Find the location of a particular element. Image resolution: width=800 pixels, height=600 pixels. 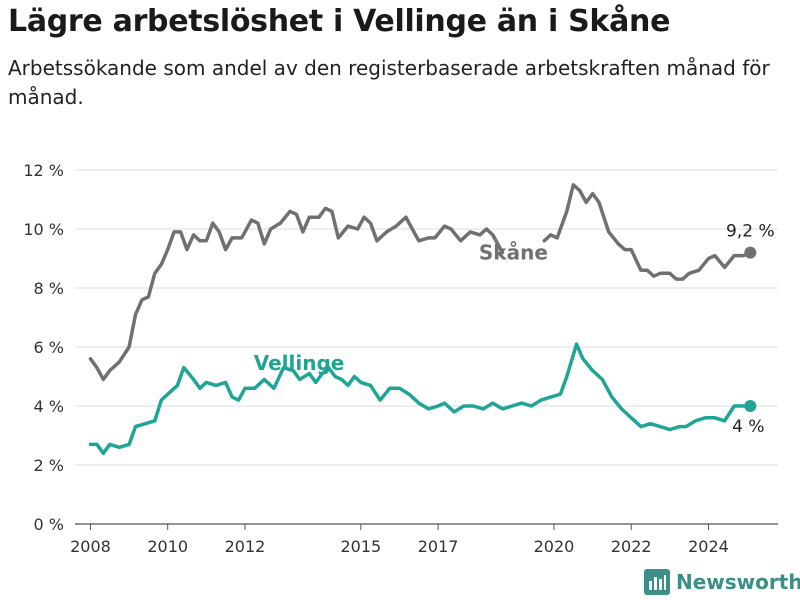

x-tick-label: 2012 is located at coordinates (245, 546).